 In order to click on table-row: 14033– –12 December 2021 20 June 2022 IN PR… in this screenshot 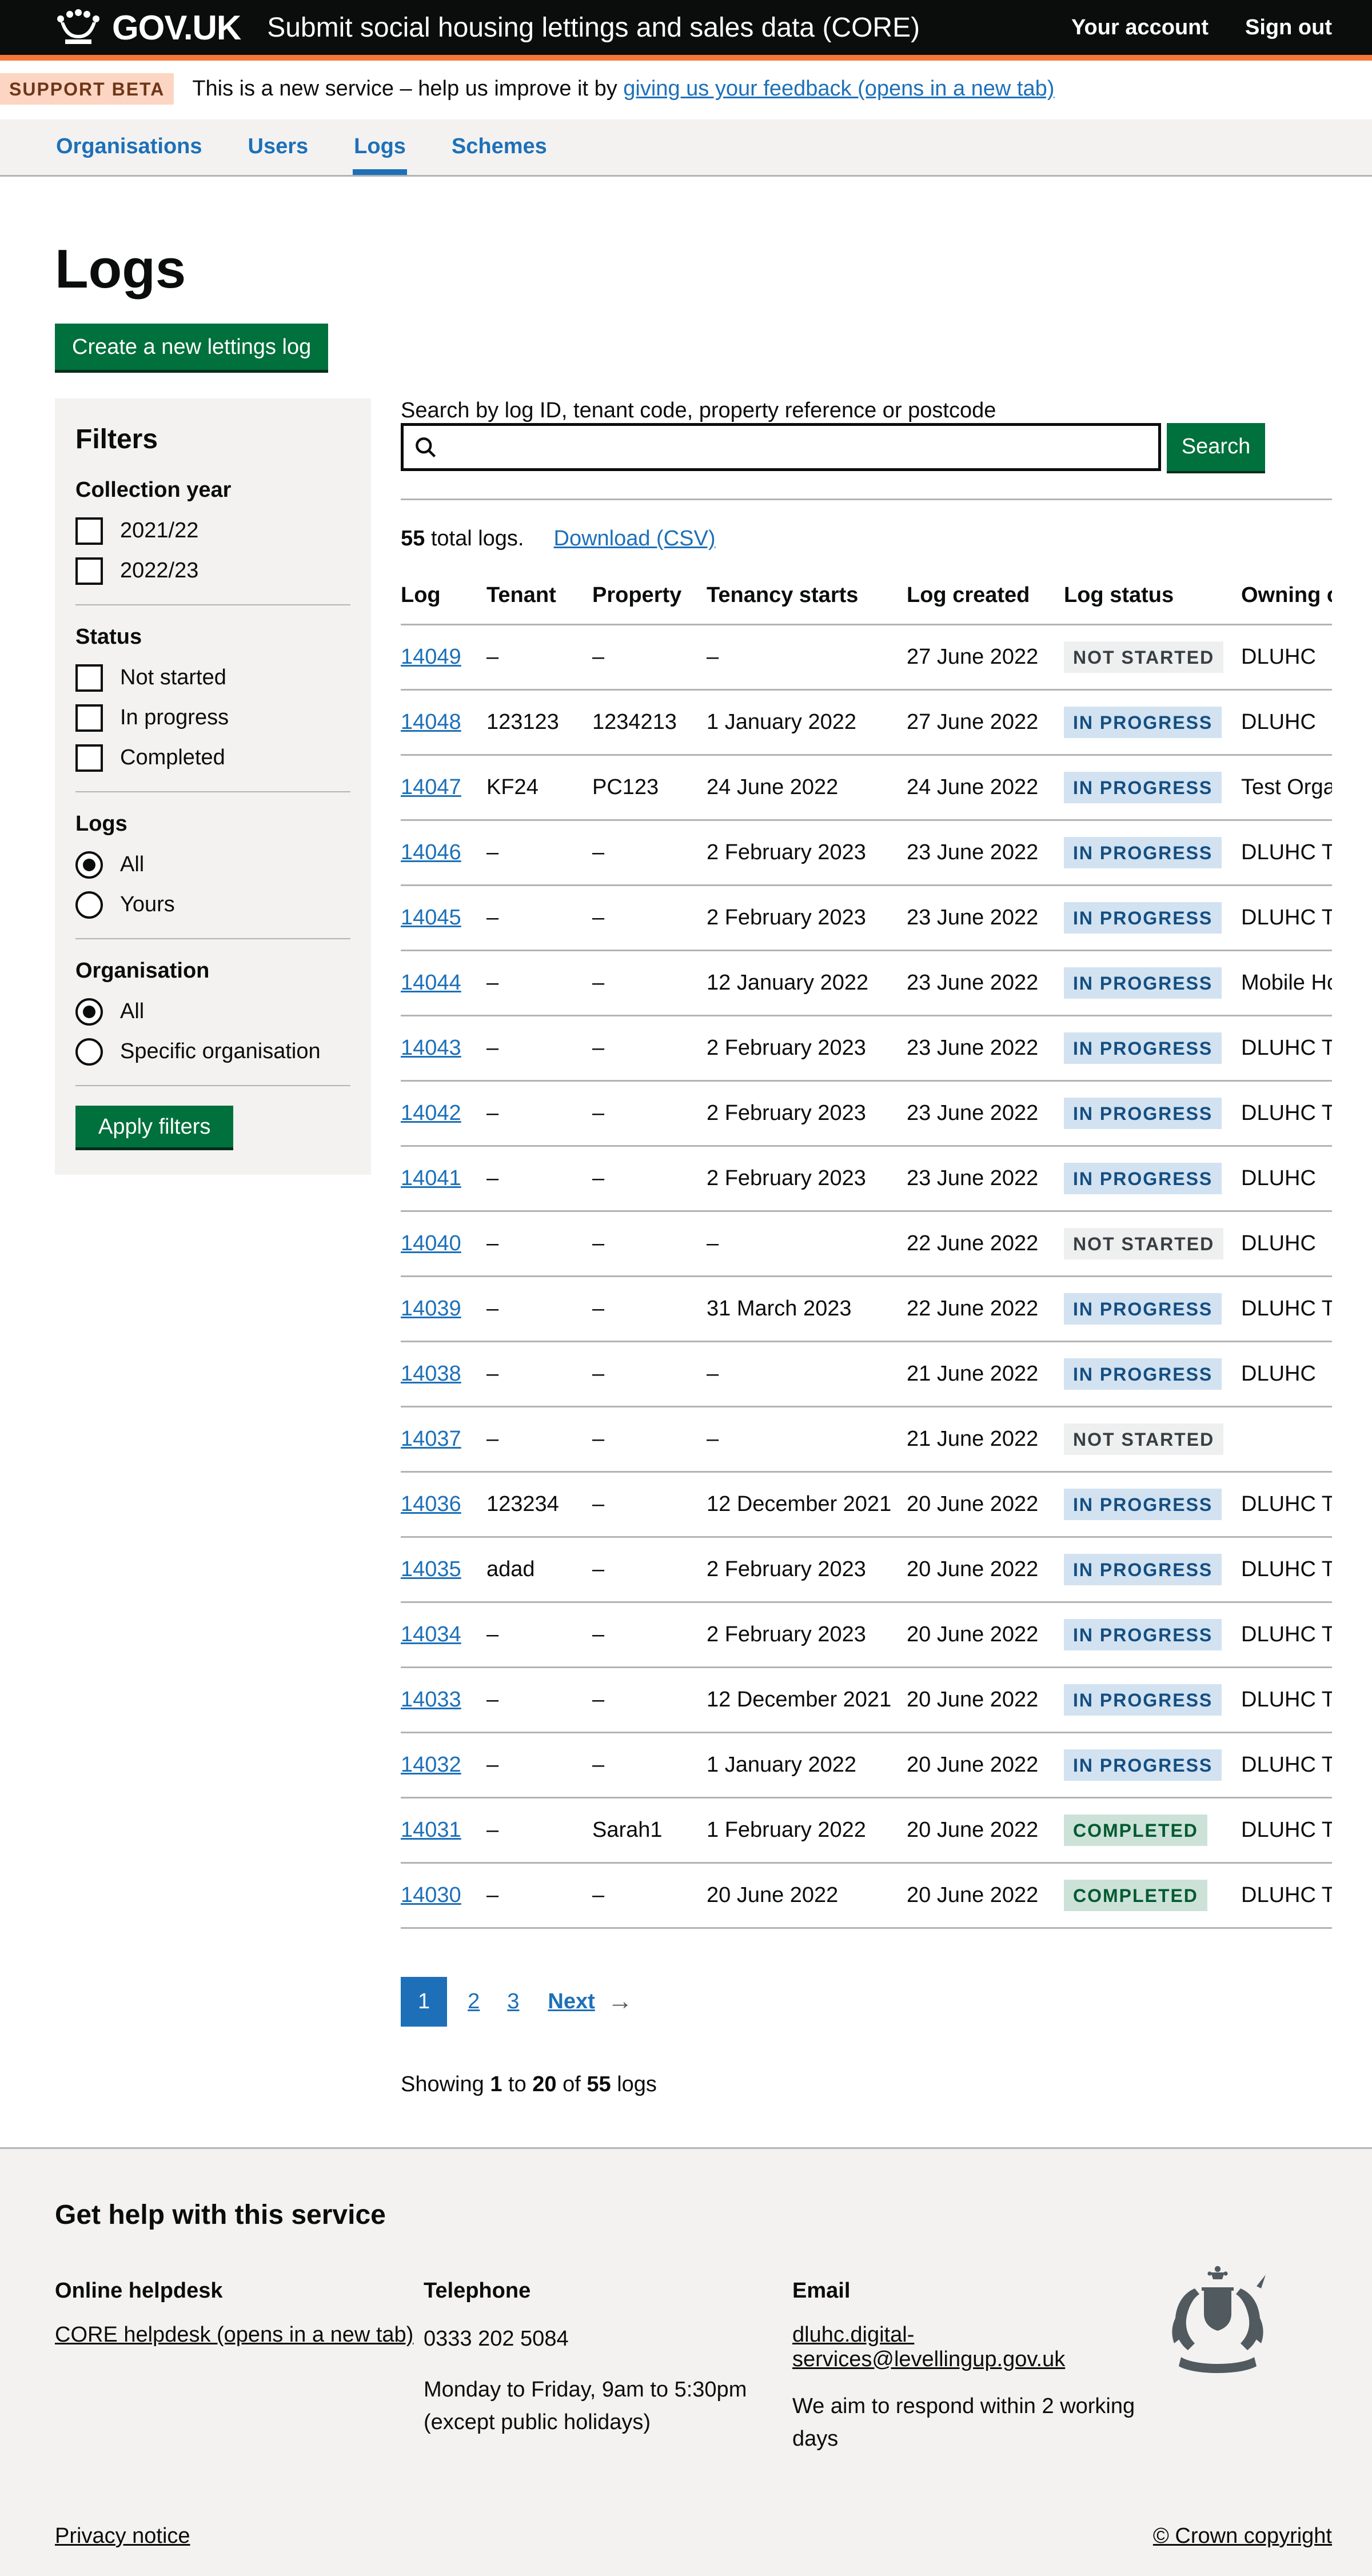, I will do `click(866, 1700)`.